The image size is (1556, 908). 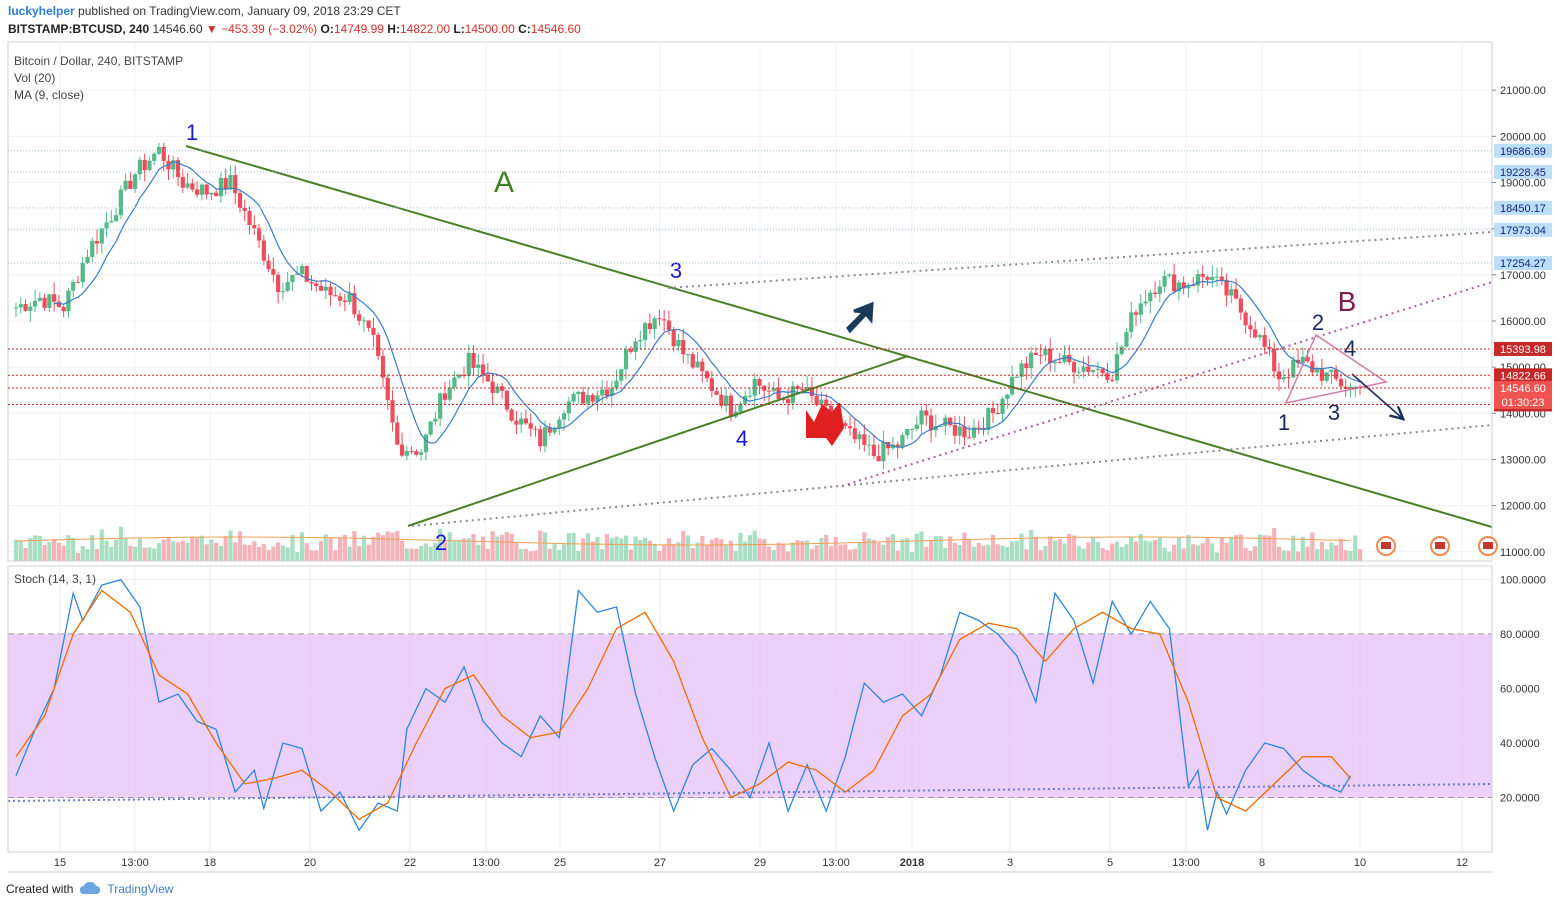 I want to click on time-axis-label: 2018, so click(x=912, y=863).